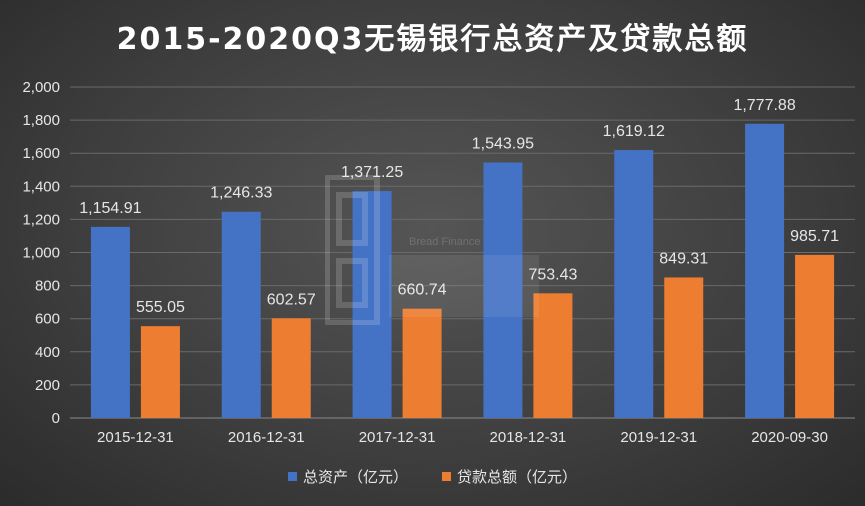 This screenshot has height=506, width=865. Describe the element at coordinates (683, 258) in the screenshot. I see `data-label: 849.31` at that location.